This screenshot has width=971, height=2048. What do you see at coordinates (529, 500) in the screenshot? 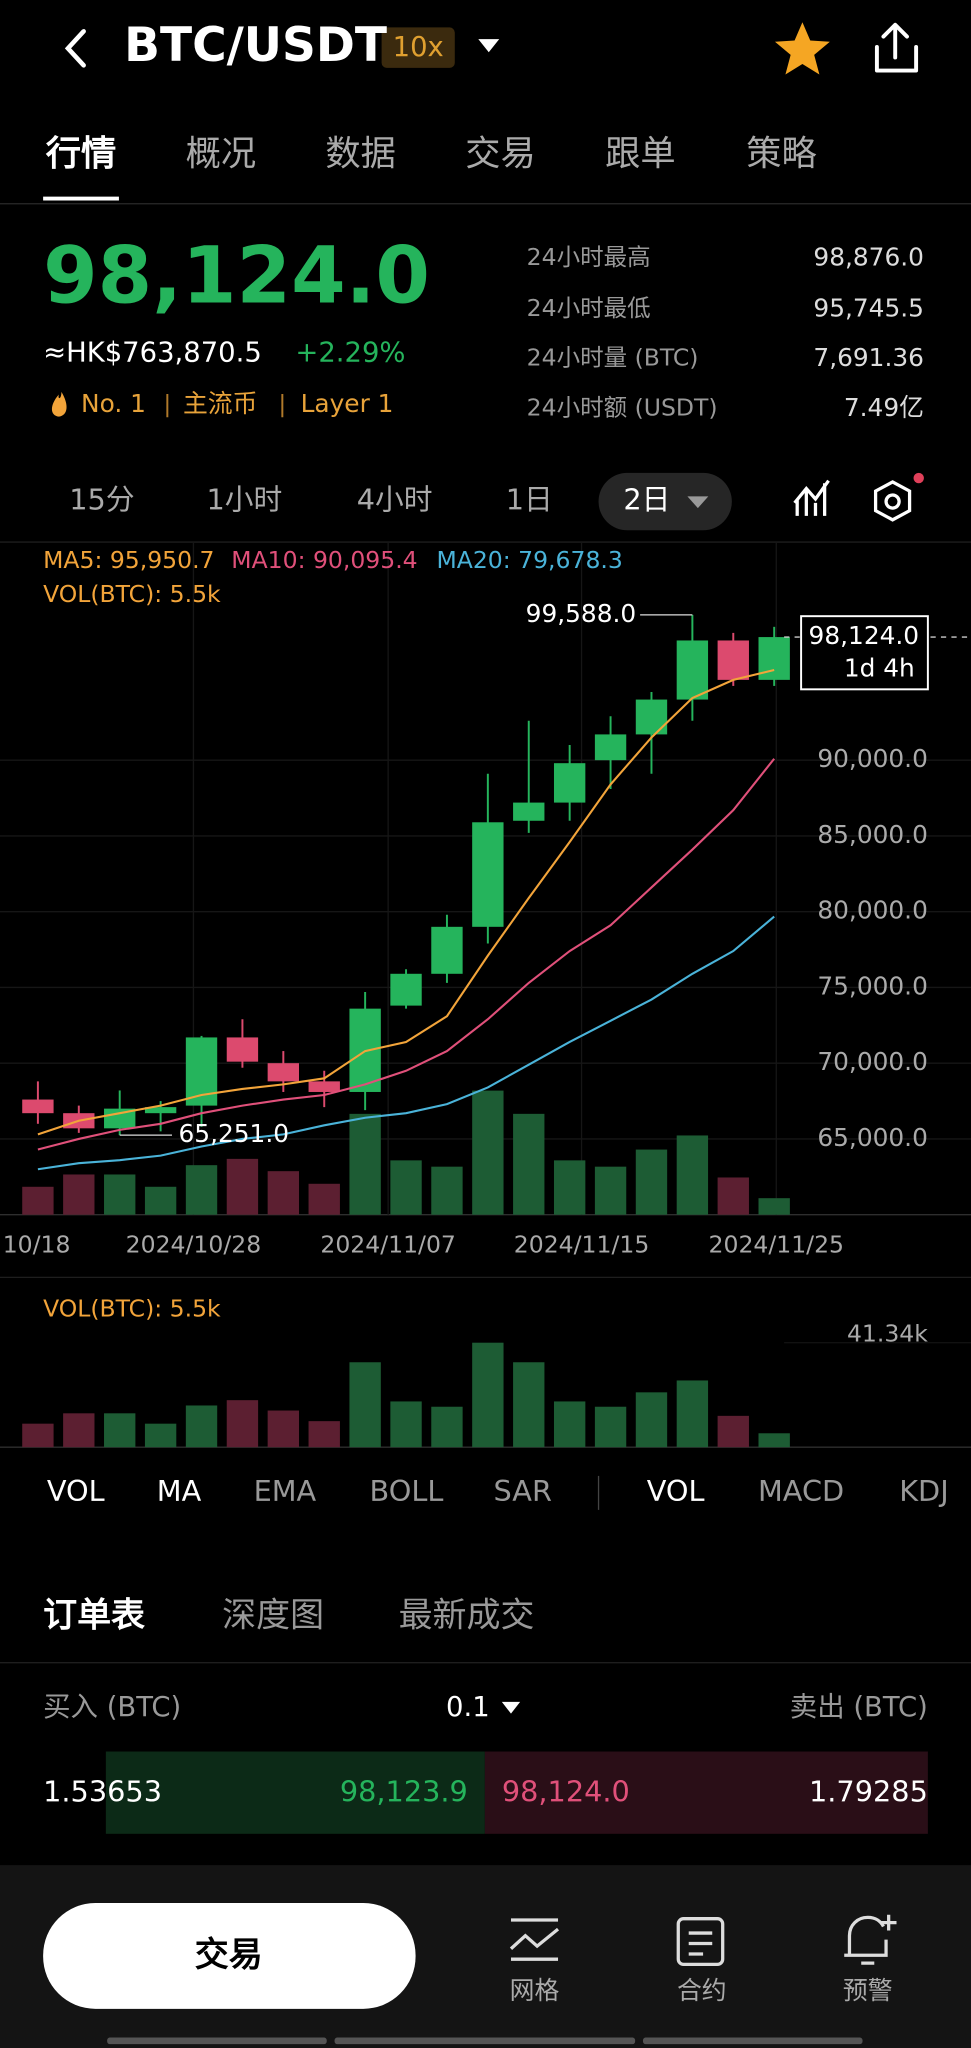
I see `interval: 1日` at bounding box center [529, 500].